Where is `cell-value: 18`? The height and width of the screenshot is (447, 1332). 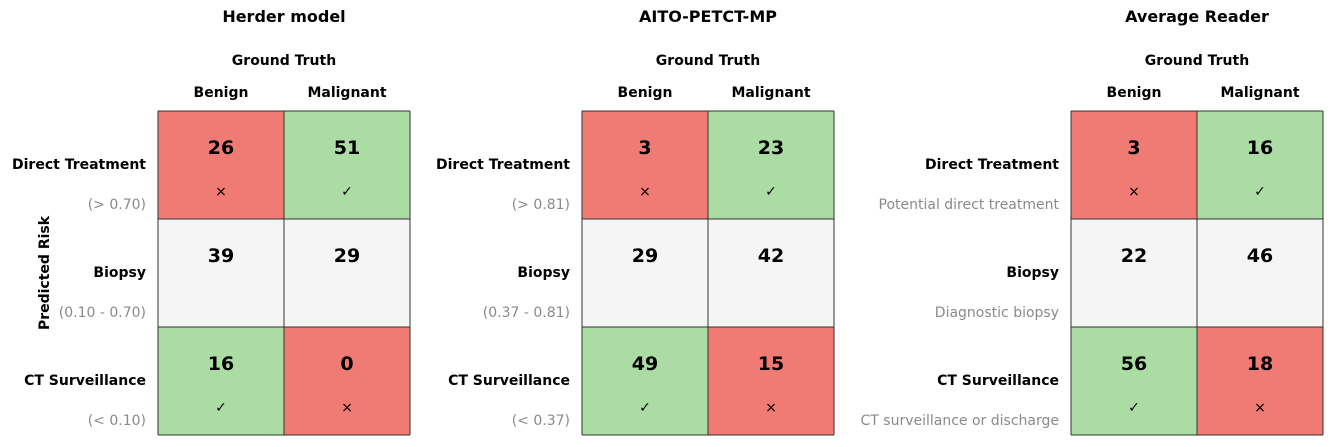 cell-value: 18 is located at coordinates (1260, 364).